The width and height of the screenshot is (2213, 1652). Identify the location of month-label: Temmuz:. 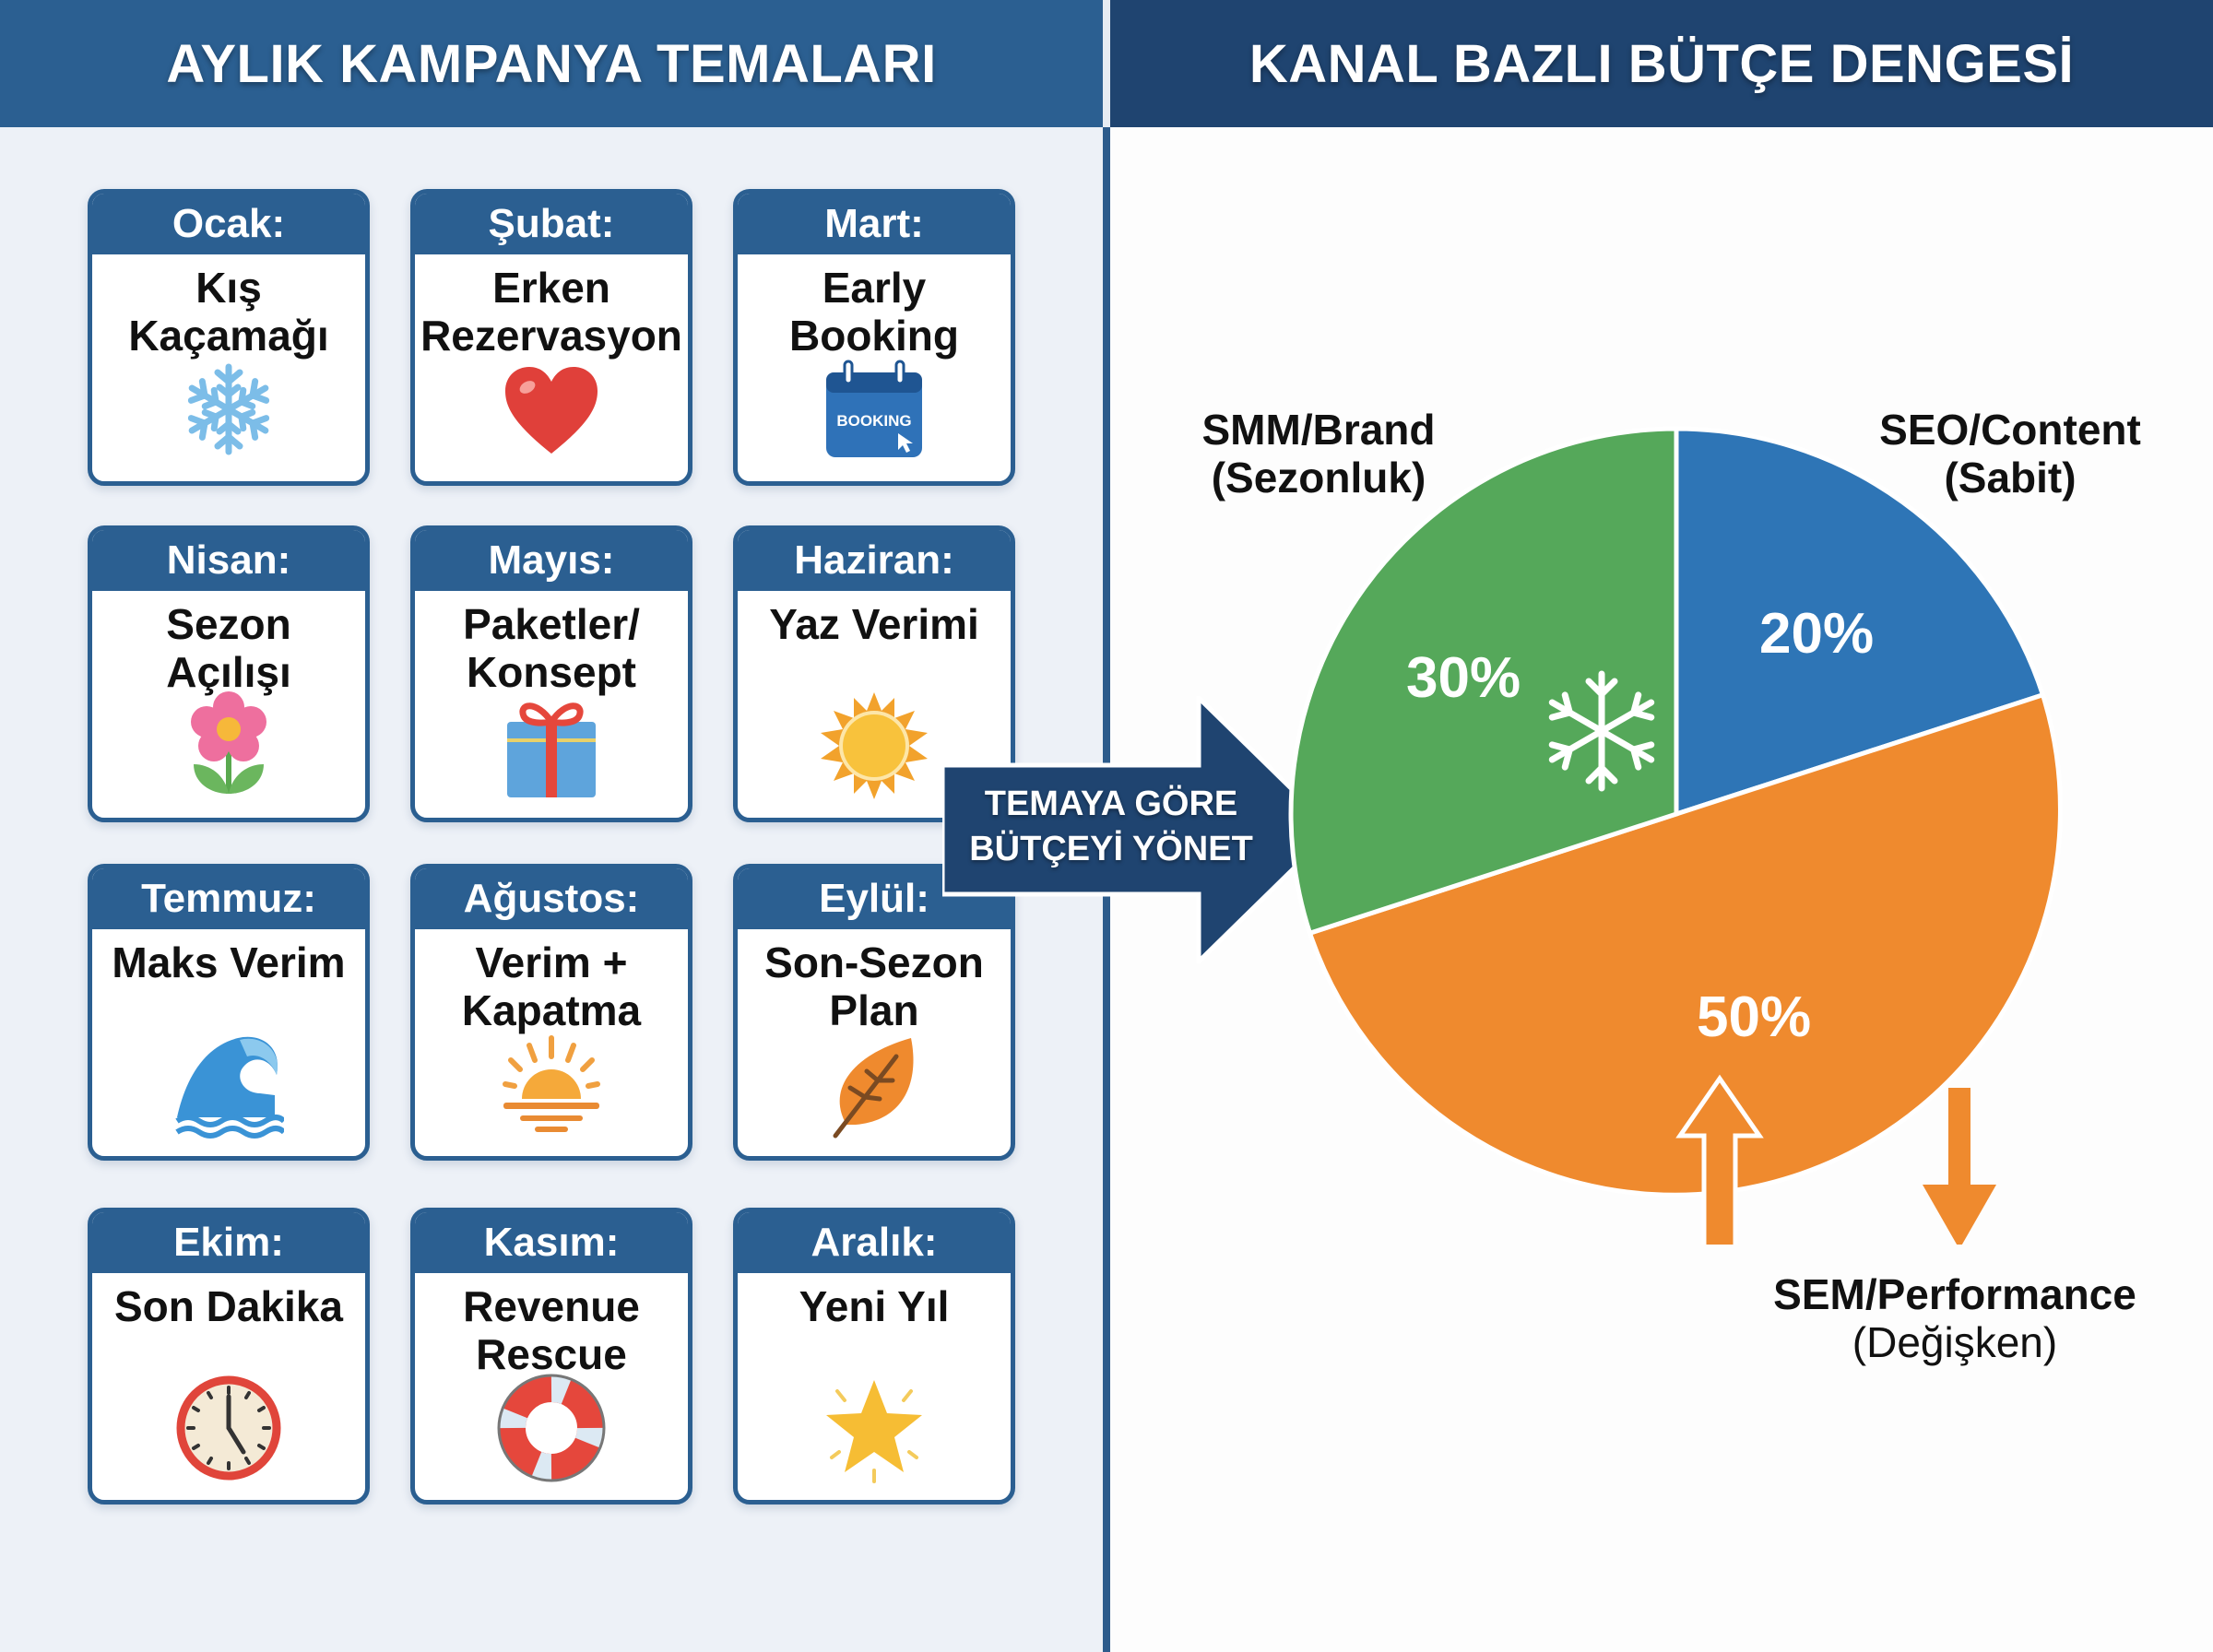
(228, 898).